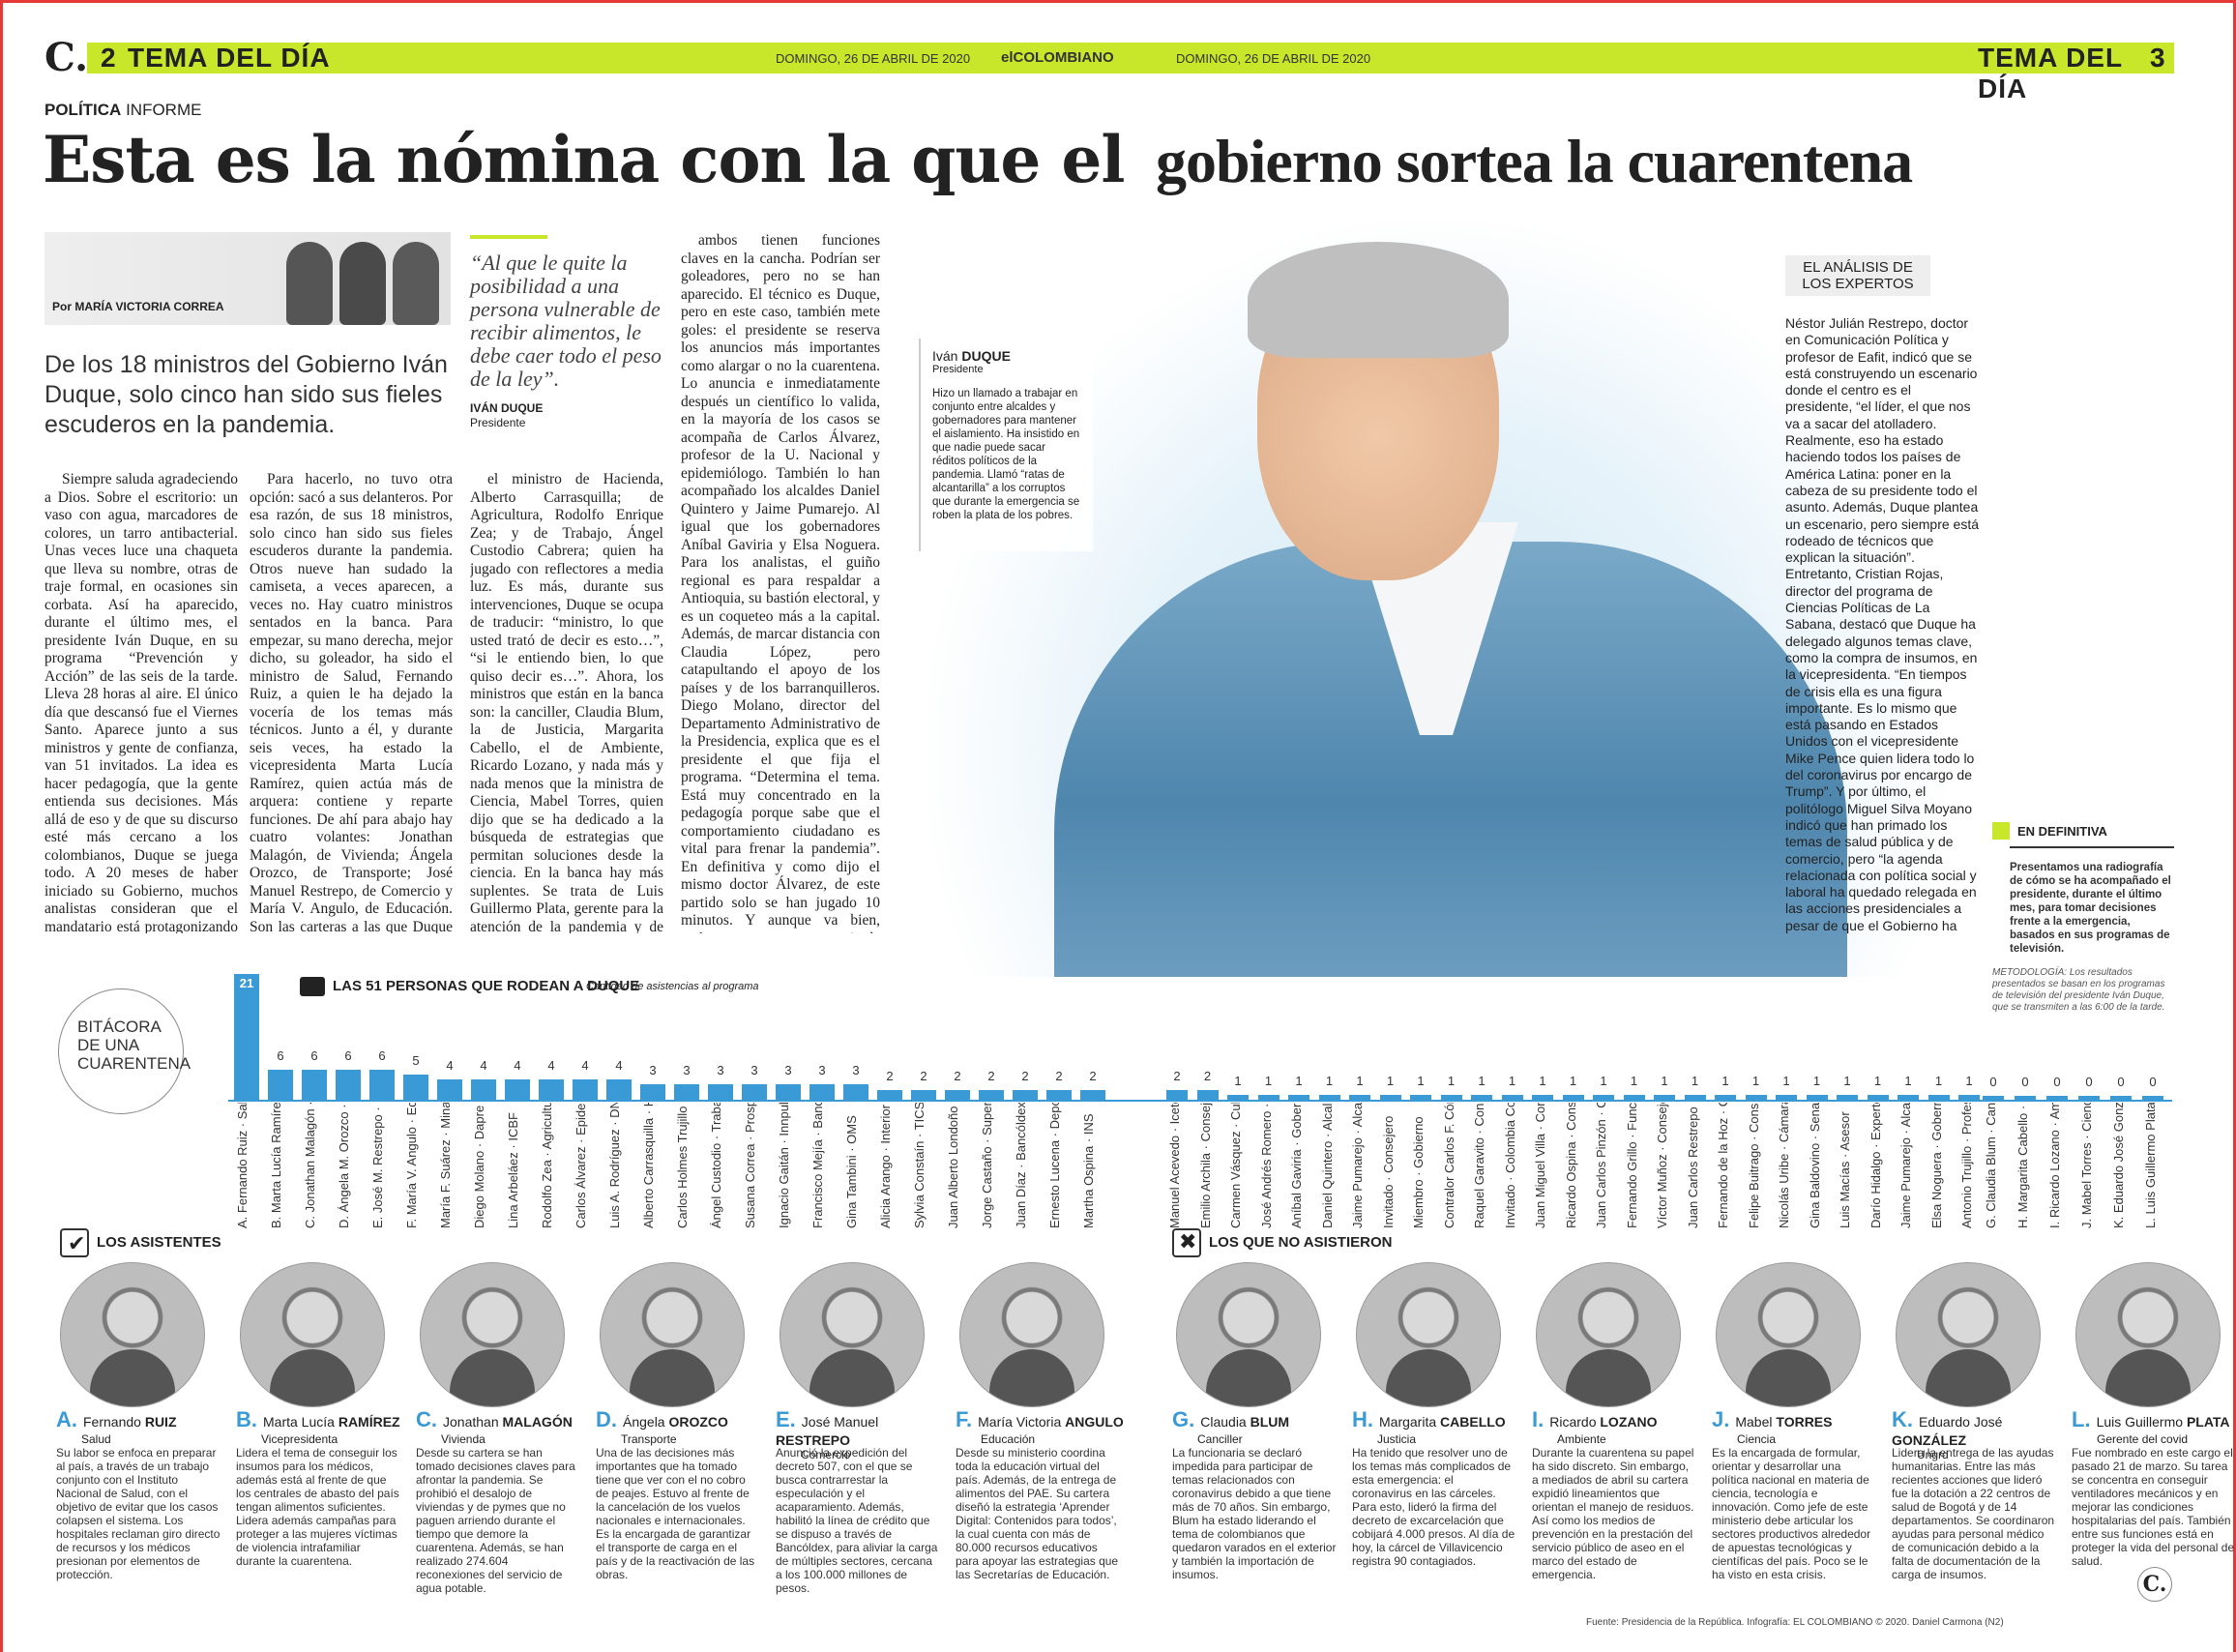 Image resolution: width=2236 pixels, height=1652 pixels. Describe the element at coordinates (1301, 1242) in the screenshot. I see `no-asistieron-title: LOS QUE NO ASISTIERON` at that location.